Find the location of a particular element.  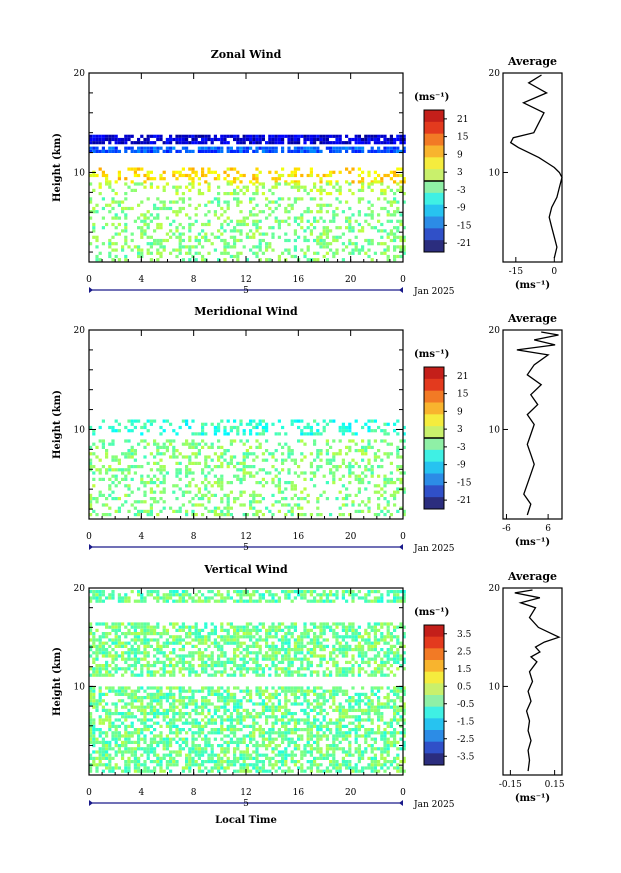

colorbar-tick-label: 15 is located at coordinates (463, 395).